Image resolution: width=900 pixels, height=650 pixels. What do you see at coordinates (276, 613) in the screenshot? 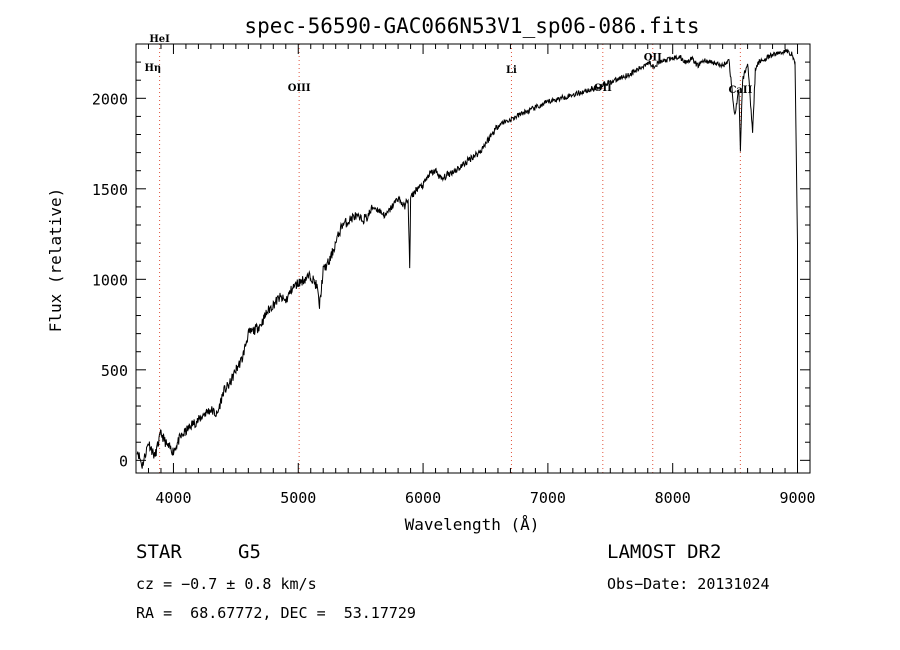
I see `coordinates-value: RA = 68.67772, DEC = 53.17729` at bounding box center [276, 613].